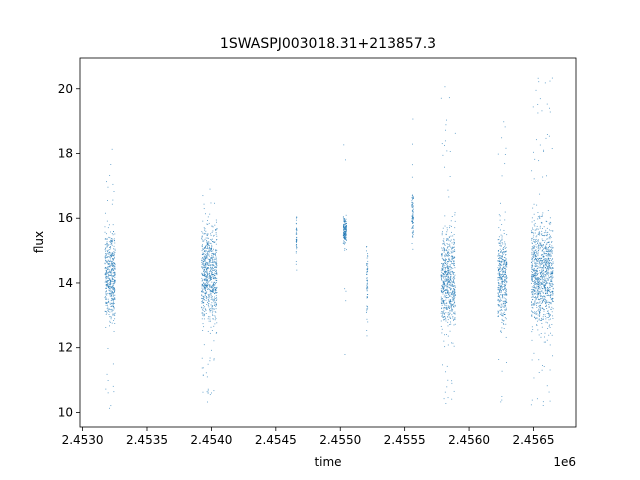  What do you see at coordinates (65, 153) in the screenshot?
I see `y-tick-label: 18` at bounding box center [65, 153].